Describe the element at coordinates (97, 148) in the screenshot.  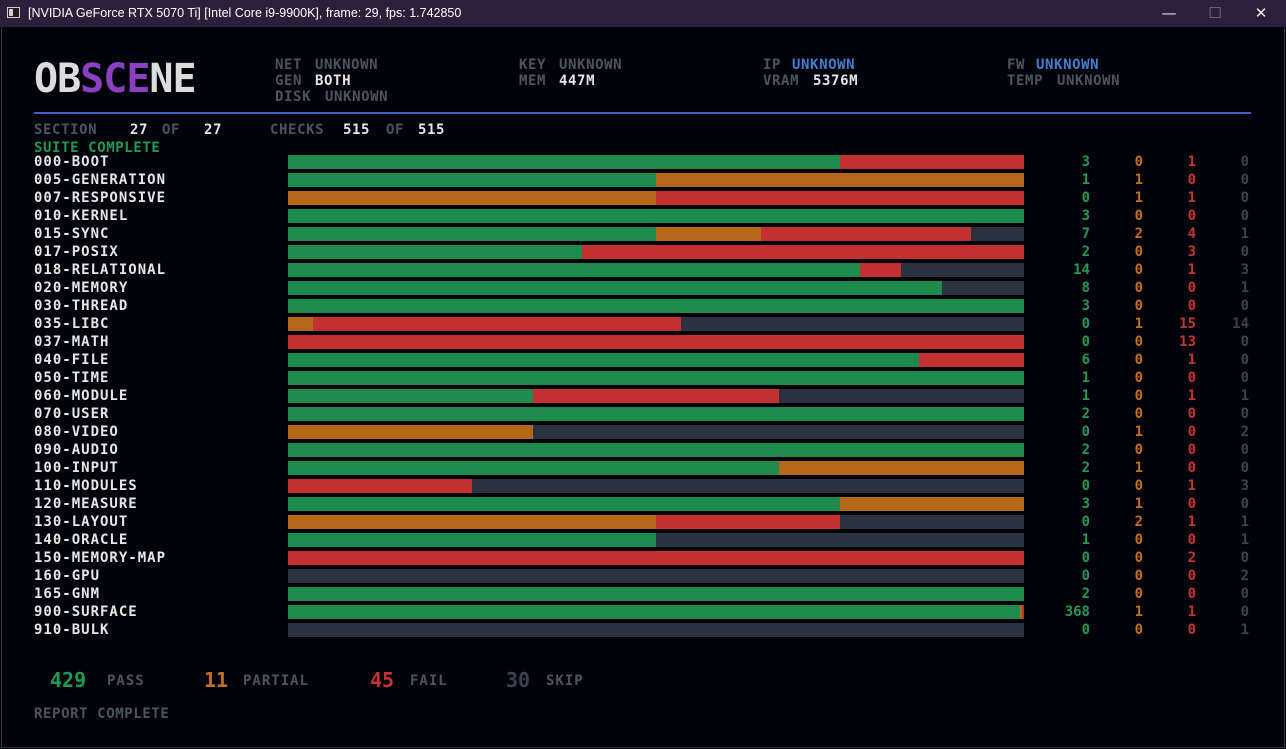
I see `suite-status: SUITE COMPLETE` at that location.